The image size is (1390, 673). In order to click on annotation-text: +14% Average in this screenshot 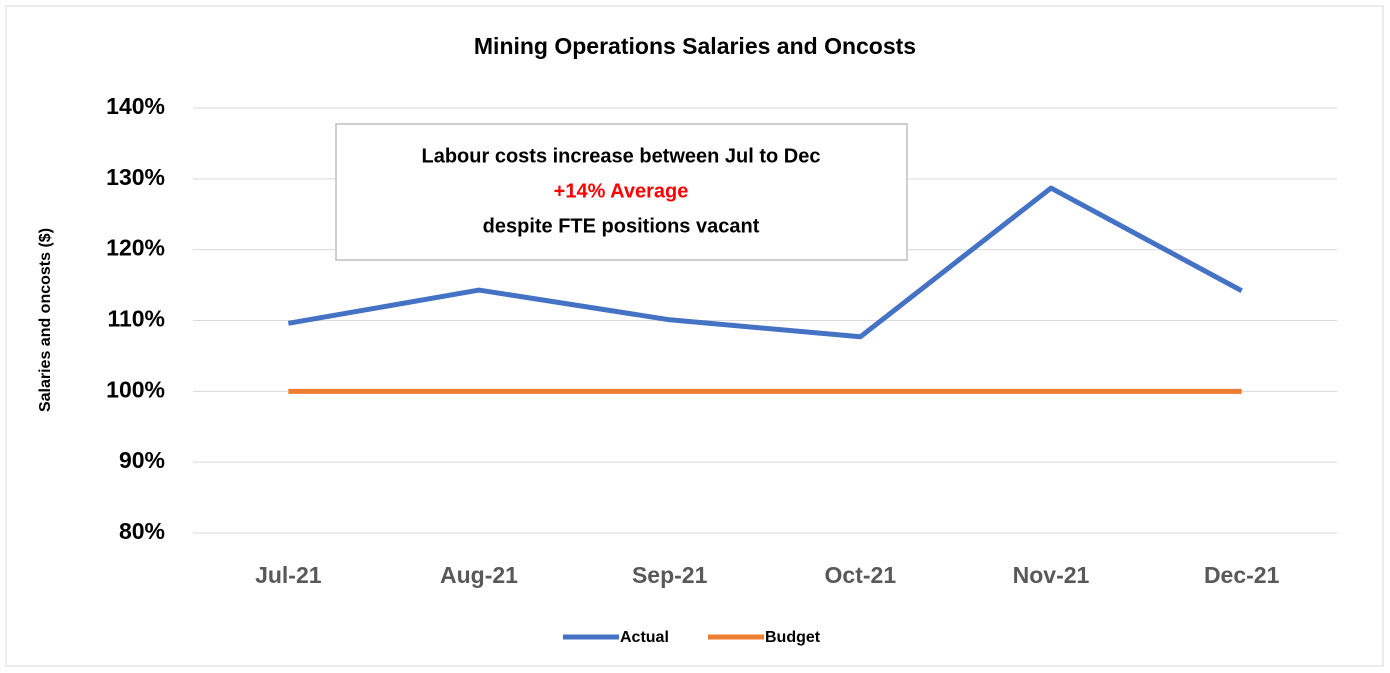, I will do `click(621, 191)`.